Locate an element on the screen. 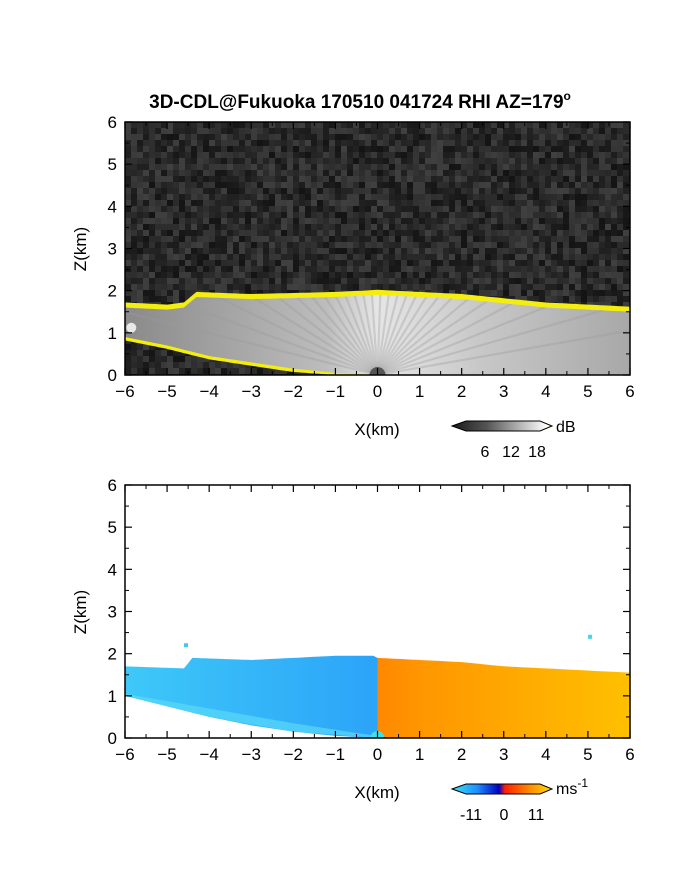 The width and height of the screenshot is (680, 880). reflectivity-ytick-label: 4 is located at coordinates (112, 206).